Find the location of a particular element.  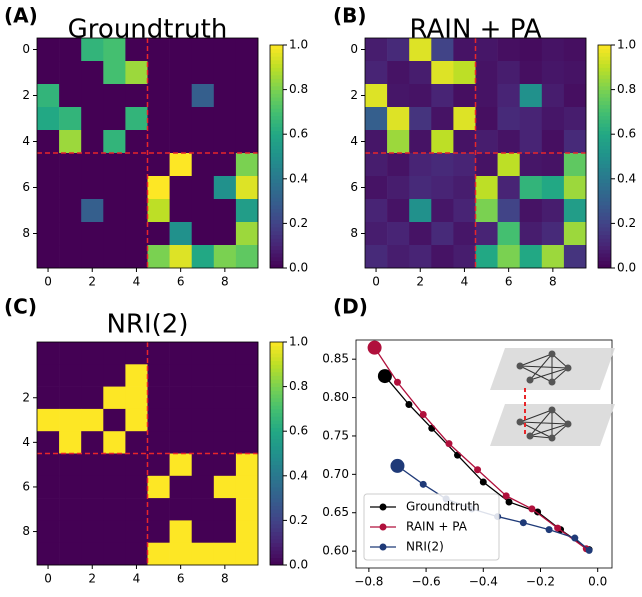

colorbar-tick-label: 0.4 is located at coordinates (298, 178).